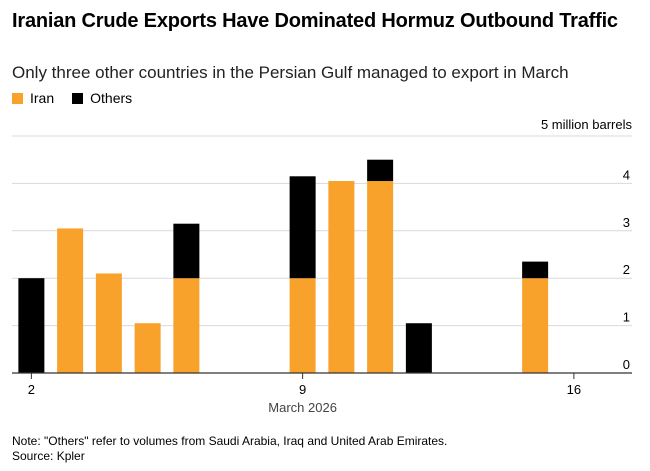 This screenshot has width=650, height=471. What do you see at coordinates (78, 98) in the screenshot?
I see `legend-swatch-others` at bounding box center [78, 98].